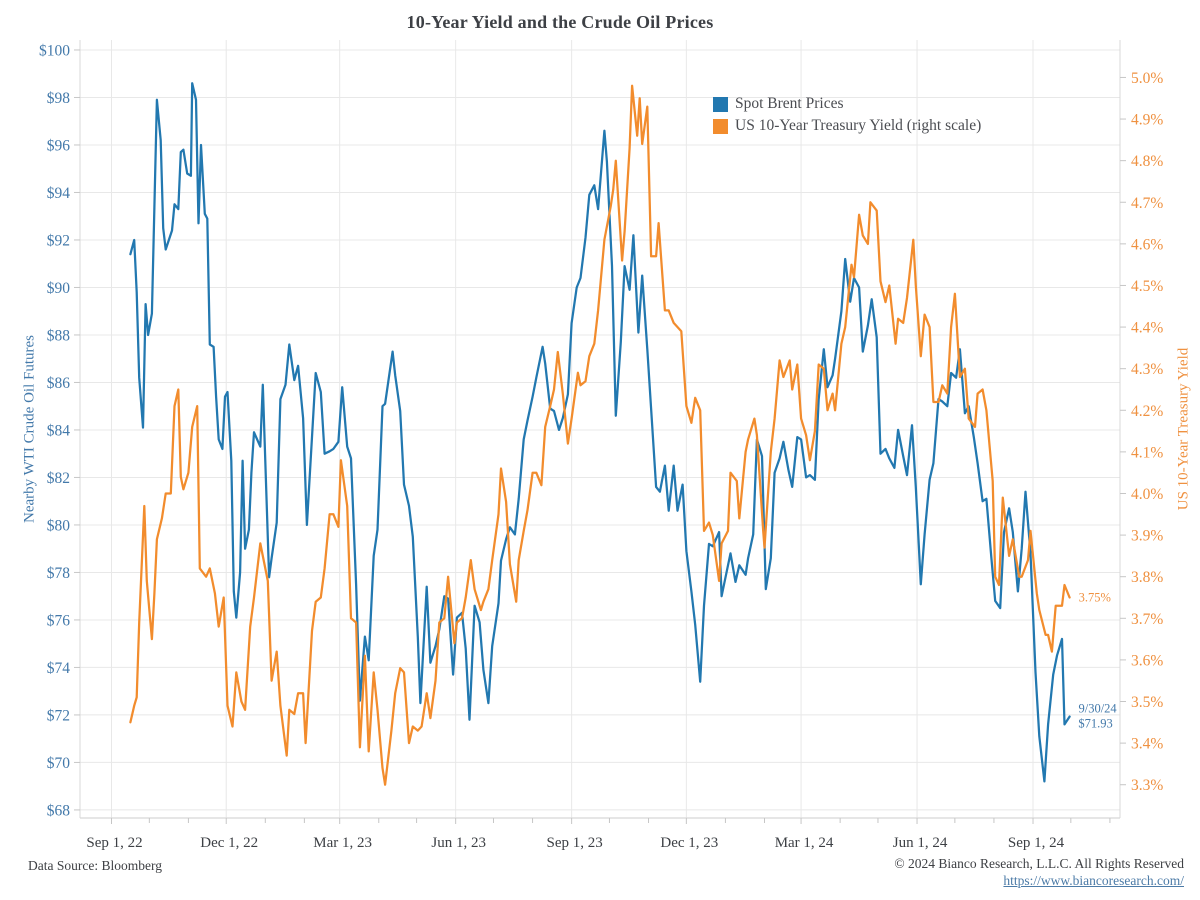  I want to click on y-right-tick-label: 3.5%, so click(1147, 702).